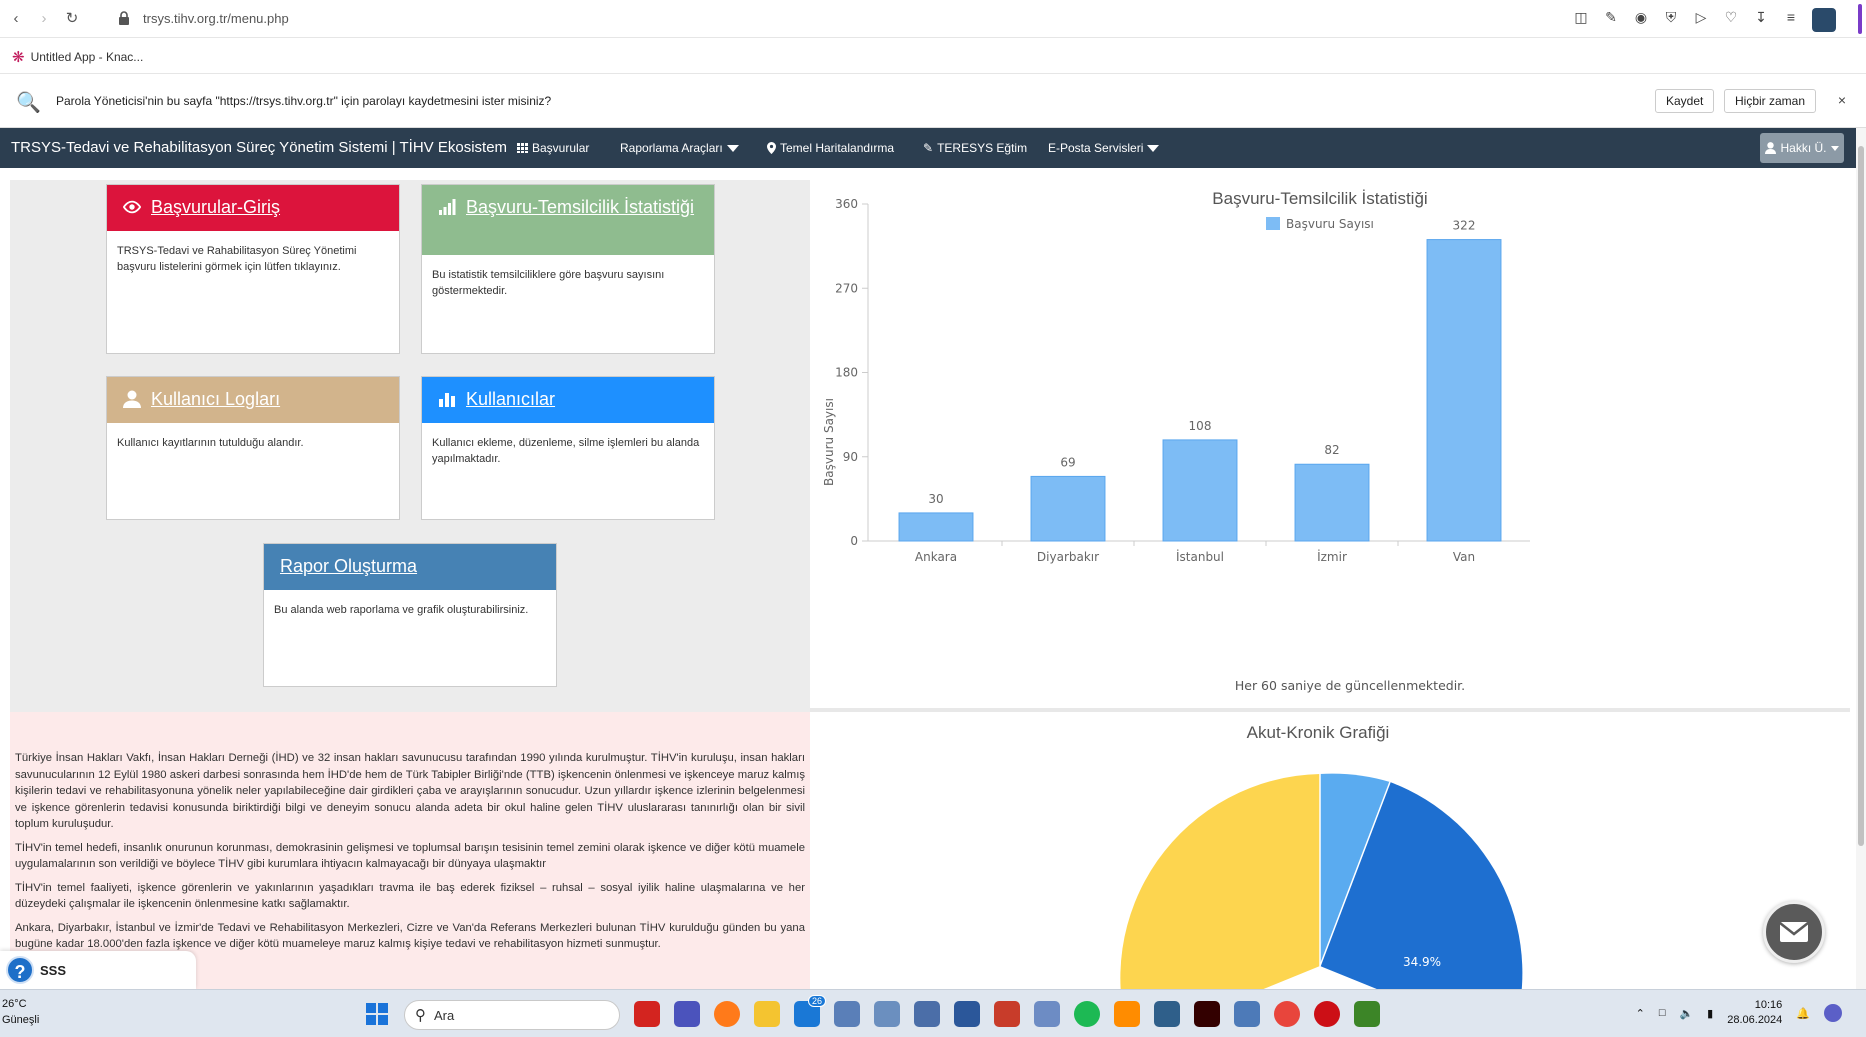 This screenshot has width=1866, height=1037. What do you see at coordinates (767, 1014) in the screenshot?
I see `file-explorer-icon` at bounding box center [767, 1014].